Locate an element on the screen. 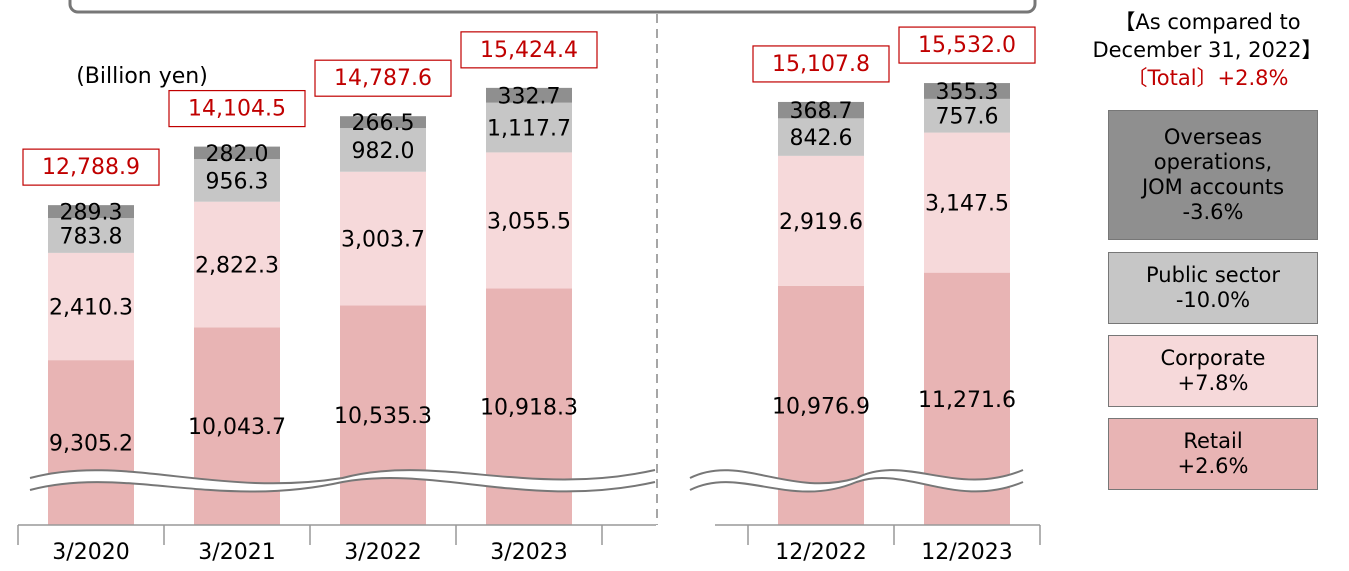  value-label: 355.3 is located at coordinates (967, 92).